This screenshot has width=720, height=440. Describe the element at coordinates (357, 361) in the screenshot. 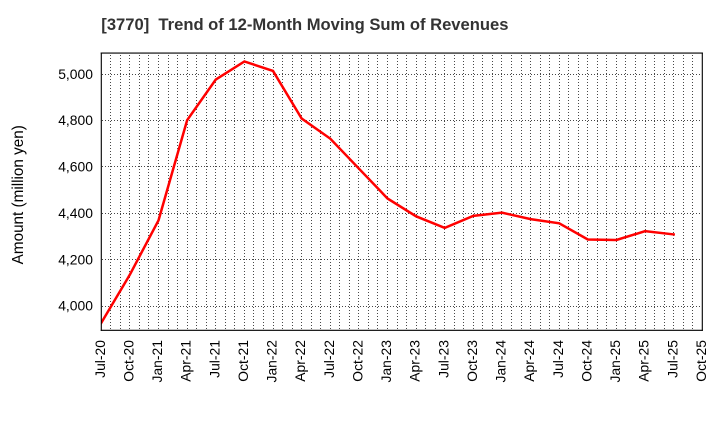

I see `svg-text: Oct-22` at that location.